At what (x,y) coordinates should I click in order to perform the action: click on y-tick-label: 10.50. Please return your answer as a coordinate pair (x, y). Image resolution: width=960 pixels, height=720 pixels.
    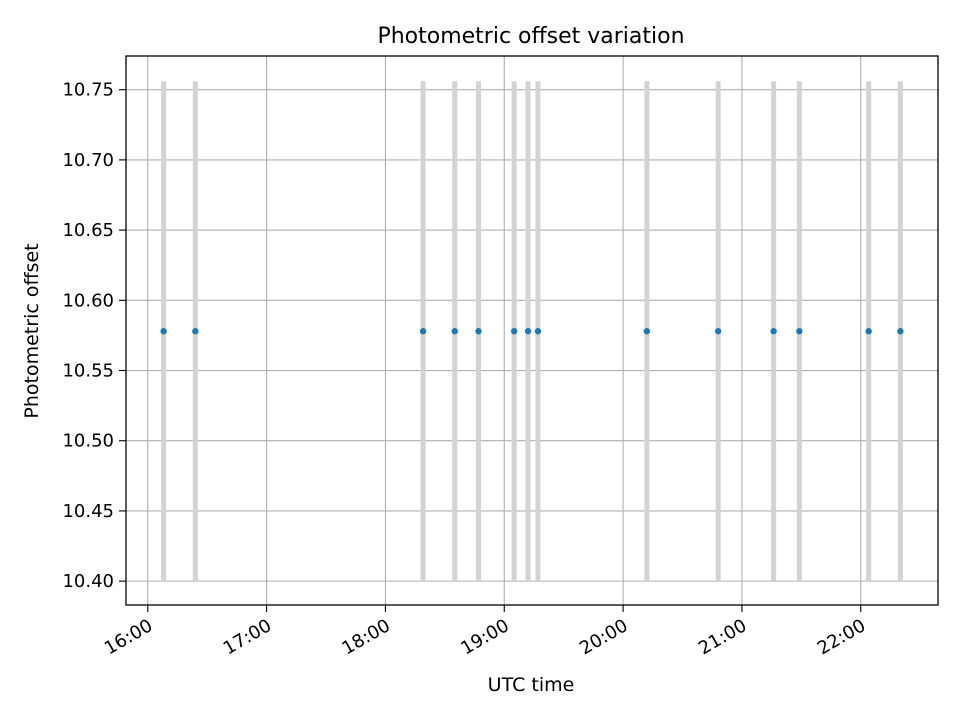
    Looking at the image, I should click on (88, 441).